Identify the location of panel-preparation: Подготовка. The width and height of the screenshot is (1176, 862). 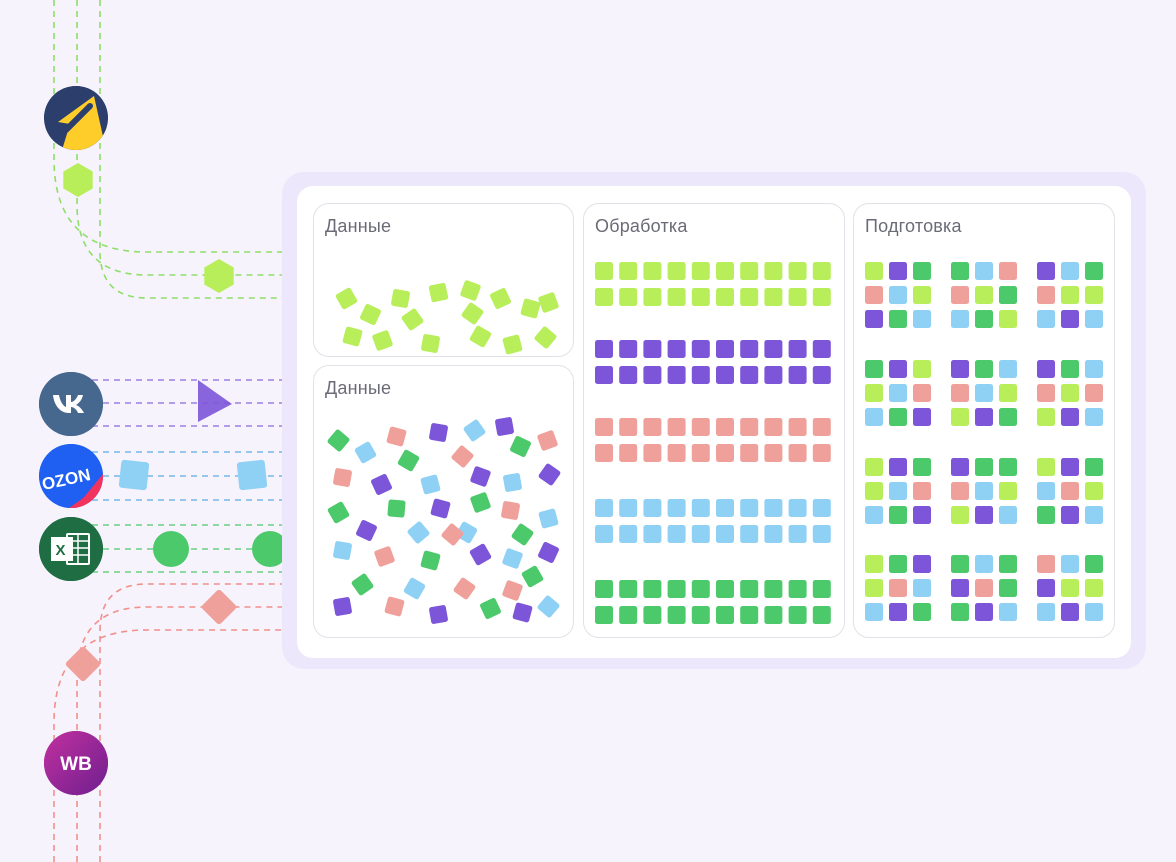
(984, 420).